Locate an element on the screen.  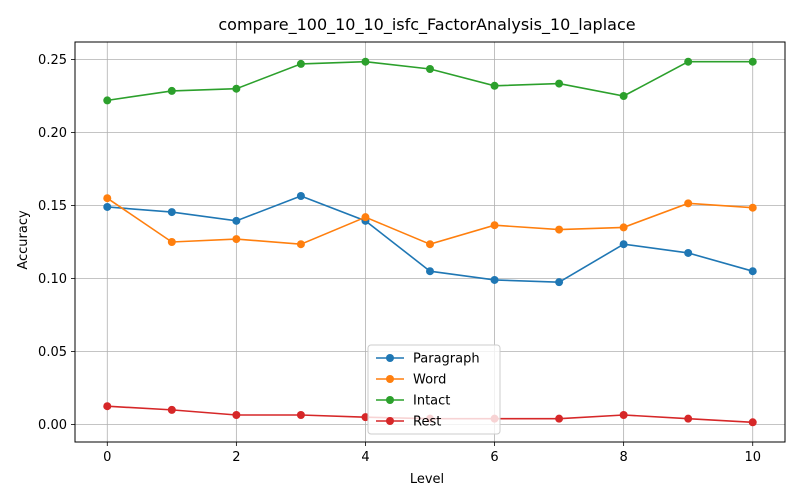
y-tick-label: 0.00 is located at coordinates (52, 425).